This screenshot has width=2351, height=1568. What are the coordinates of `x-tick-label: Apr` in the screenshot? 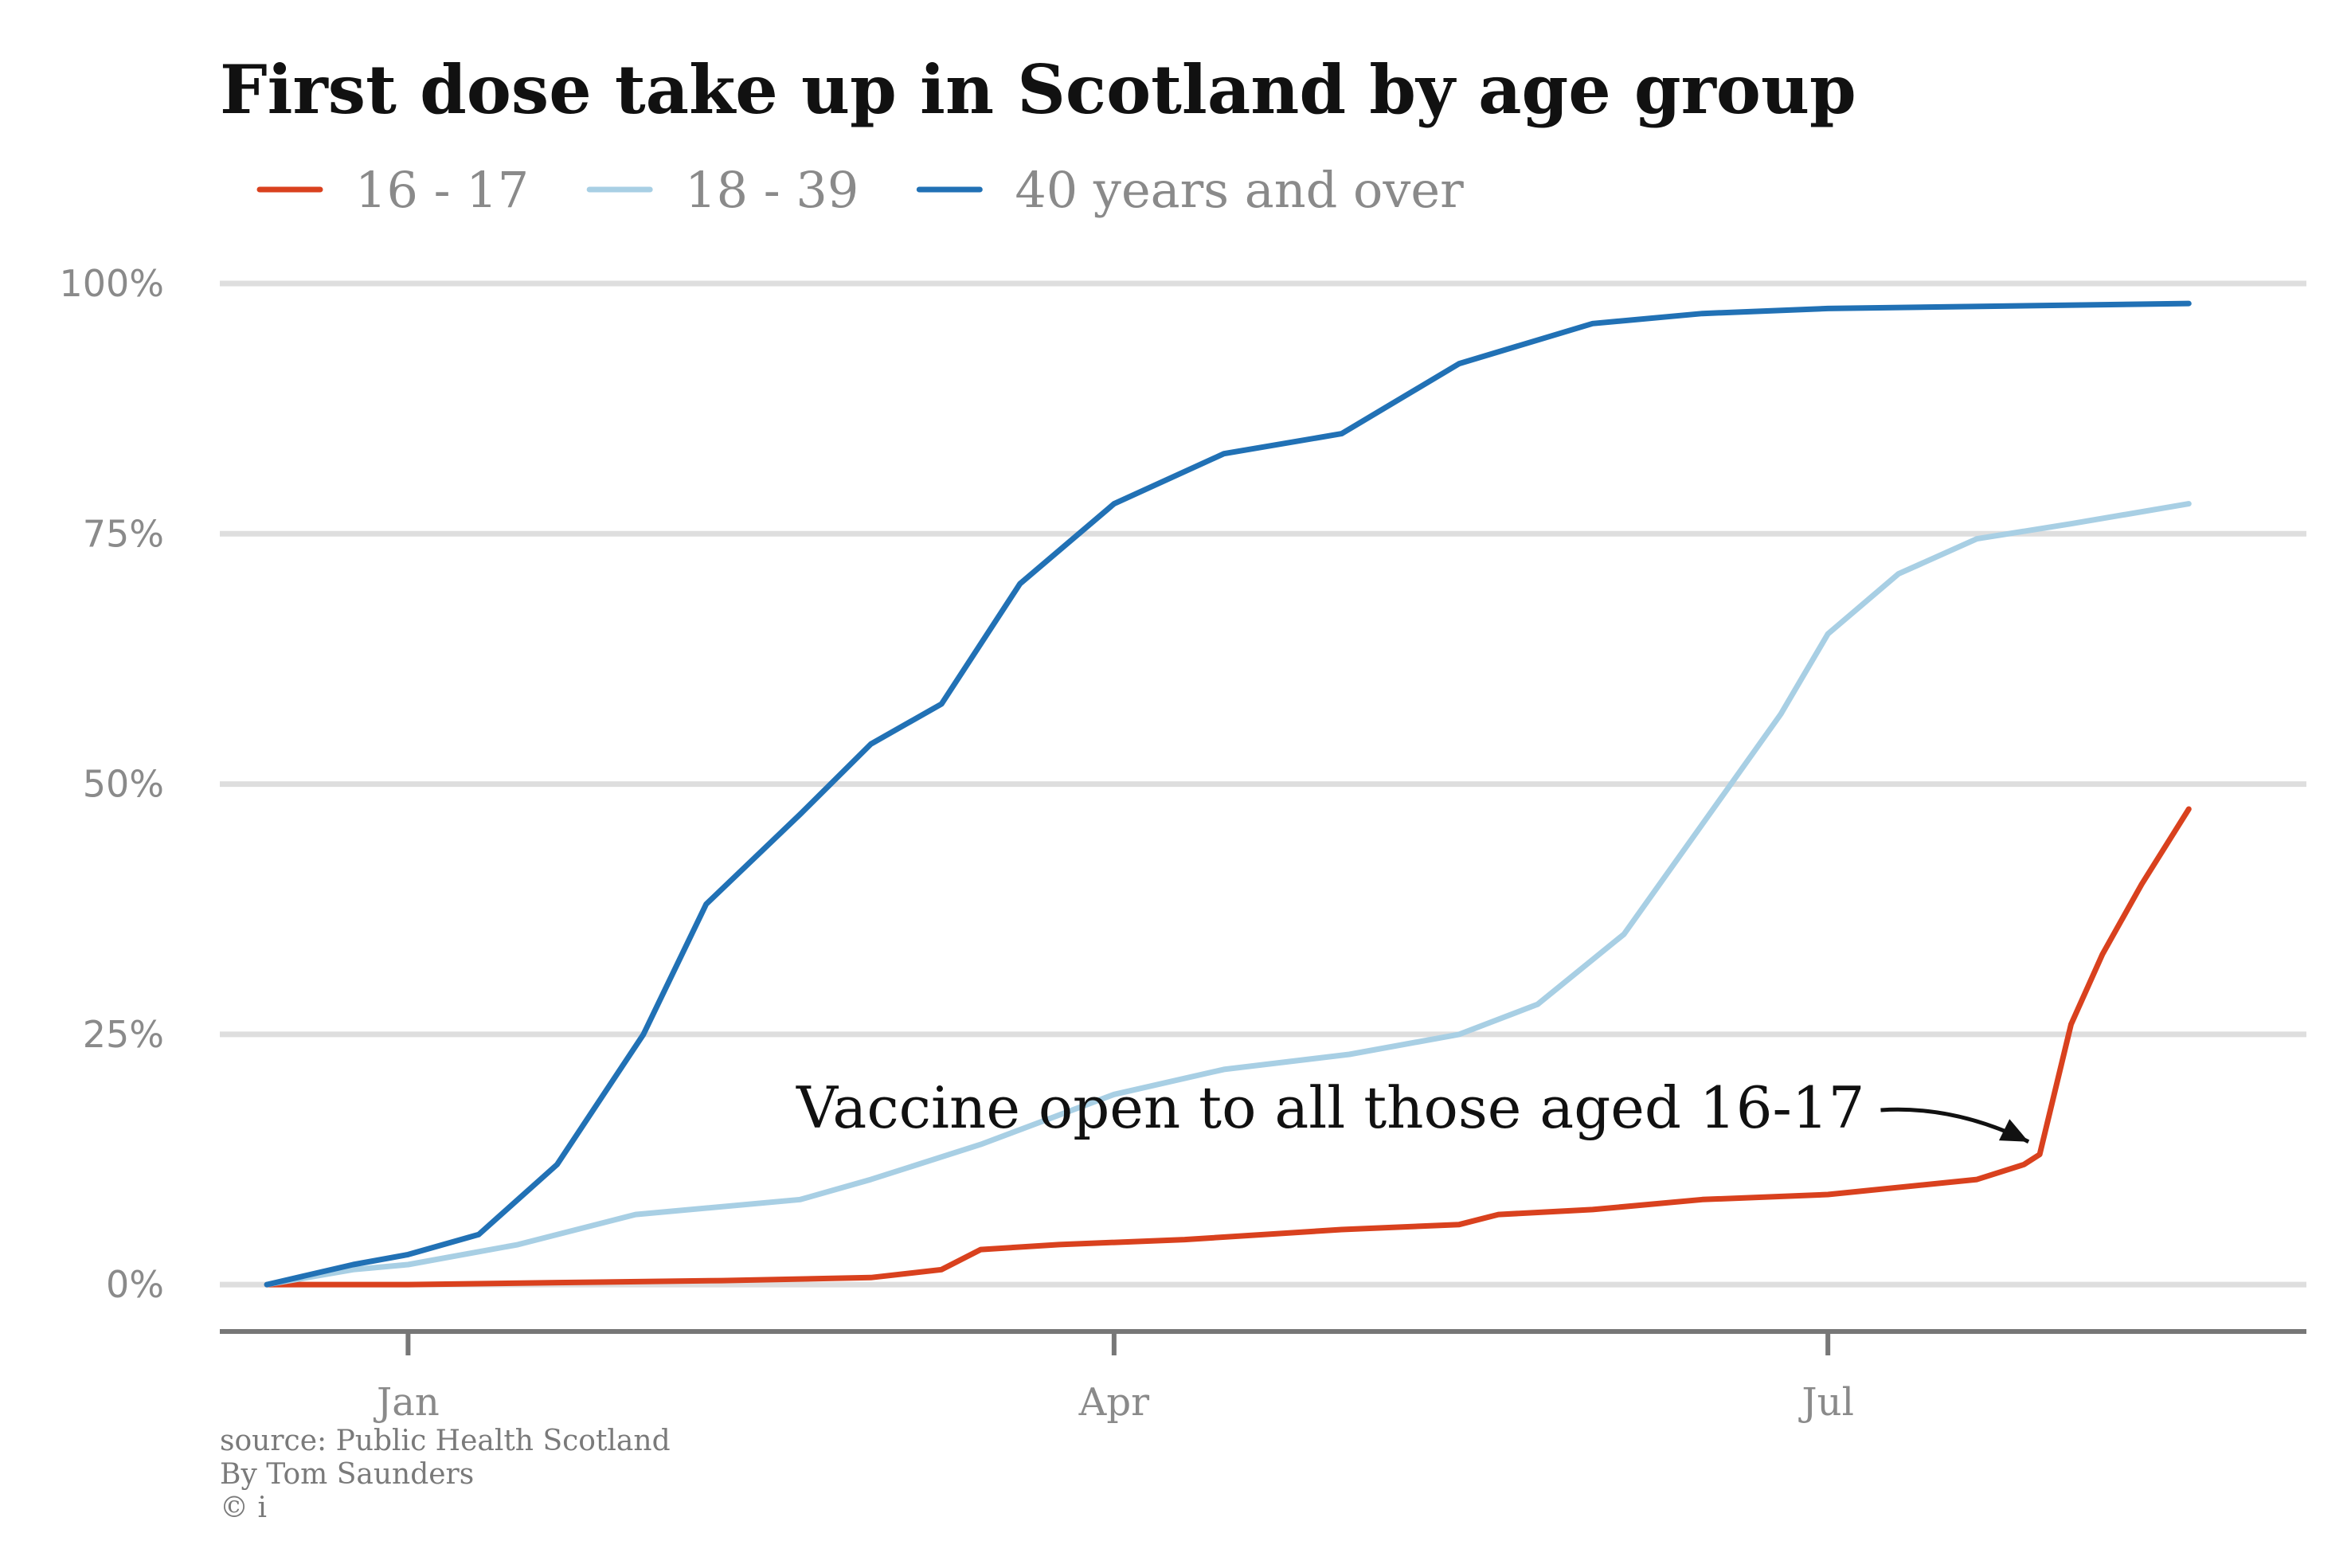 It's located at (1113, 1402).